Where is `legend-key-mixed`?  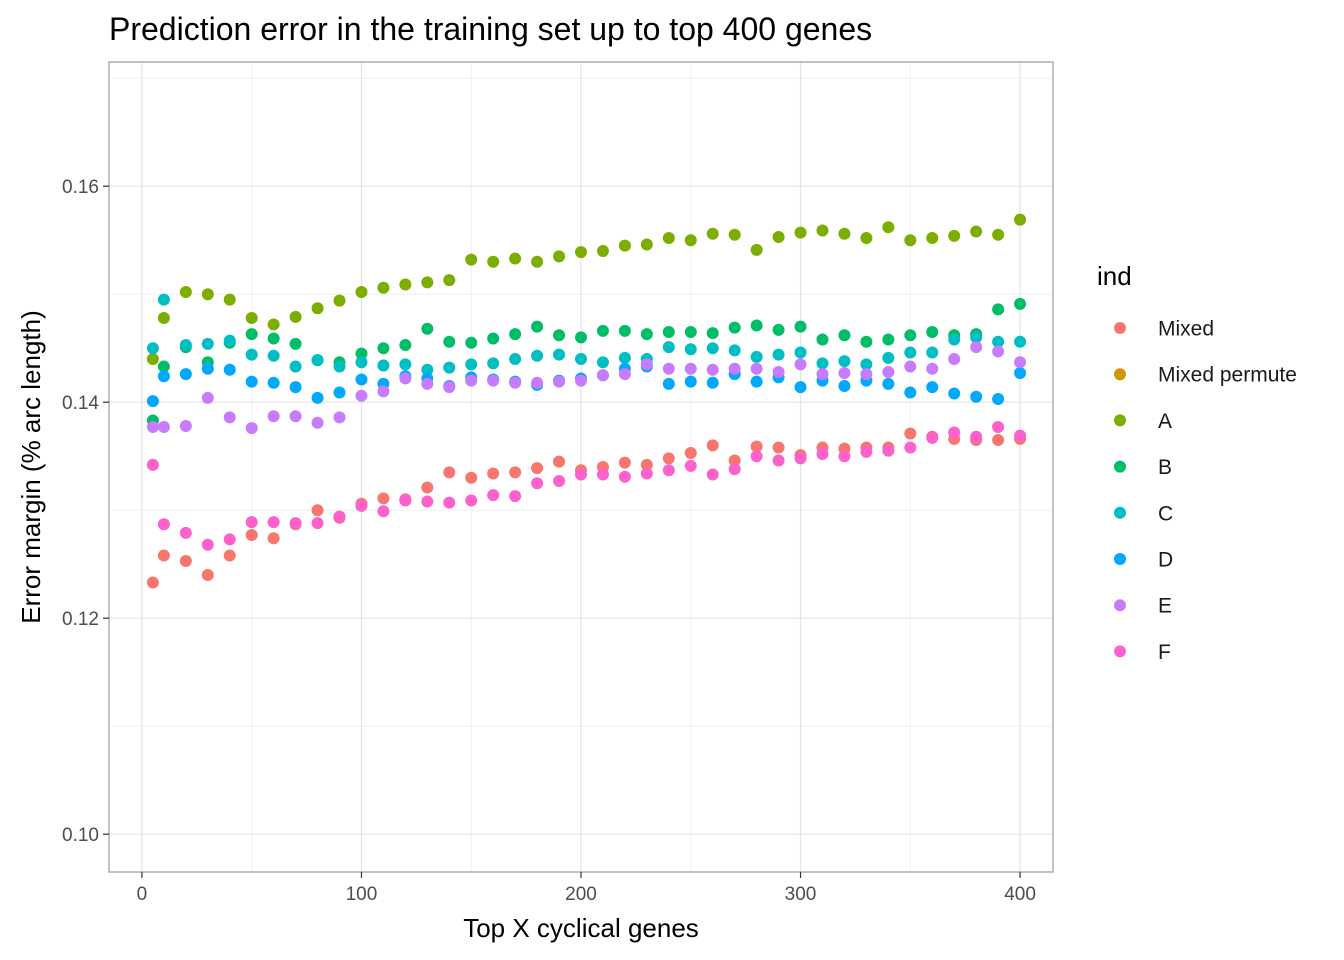
legend-key-mixed is located at coordinates (1120, 328).